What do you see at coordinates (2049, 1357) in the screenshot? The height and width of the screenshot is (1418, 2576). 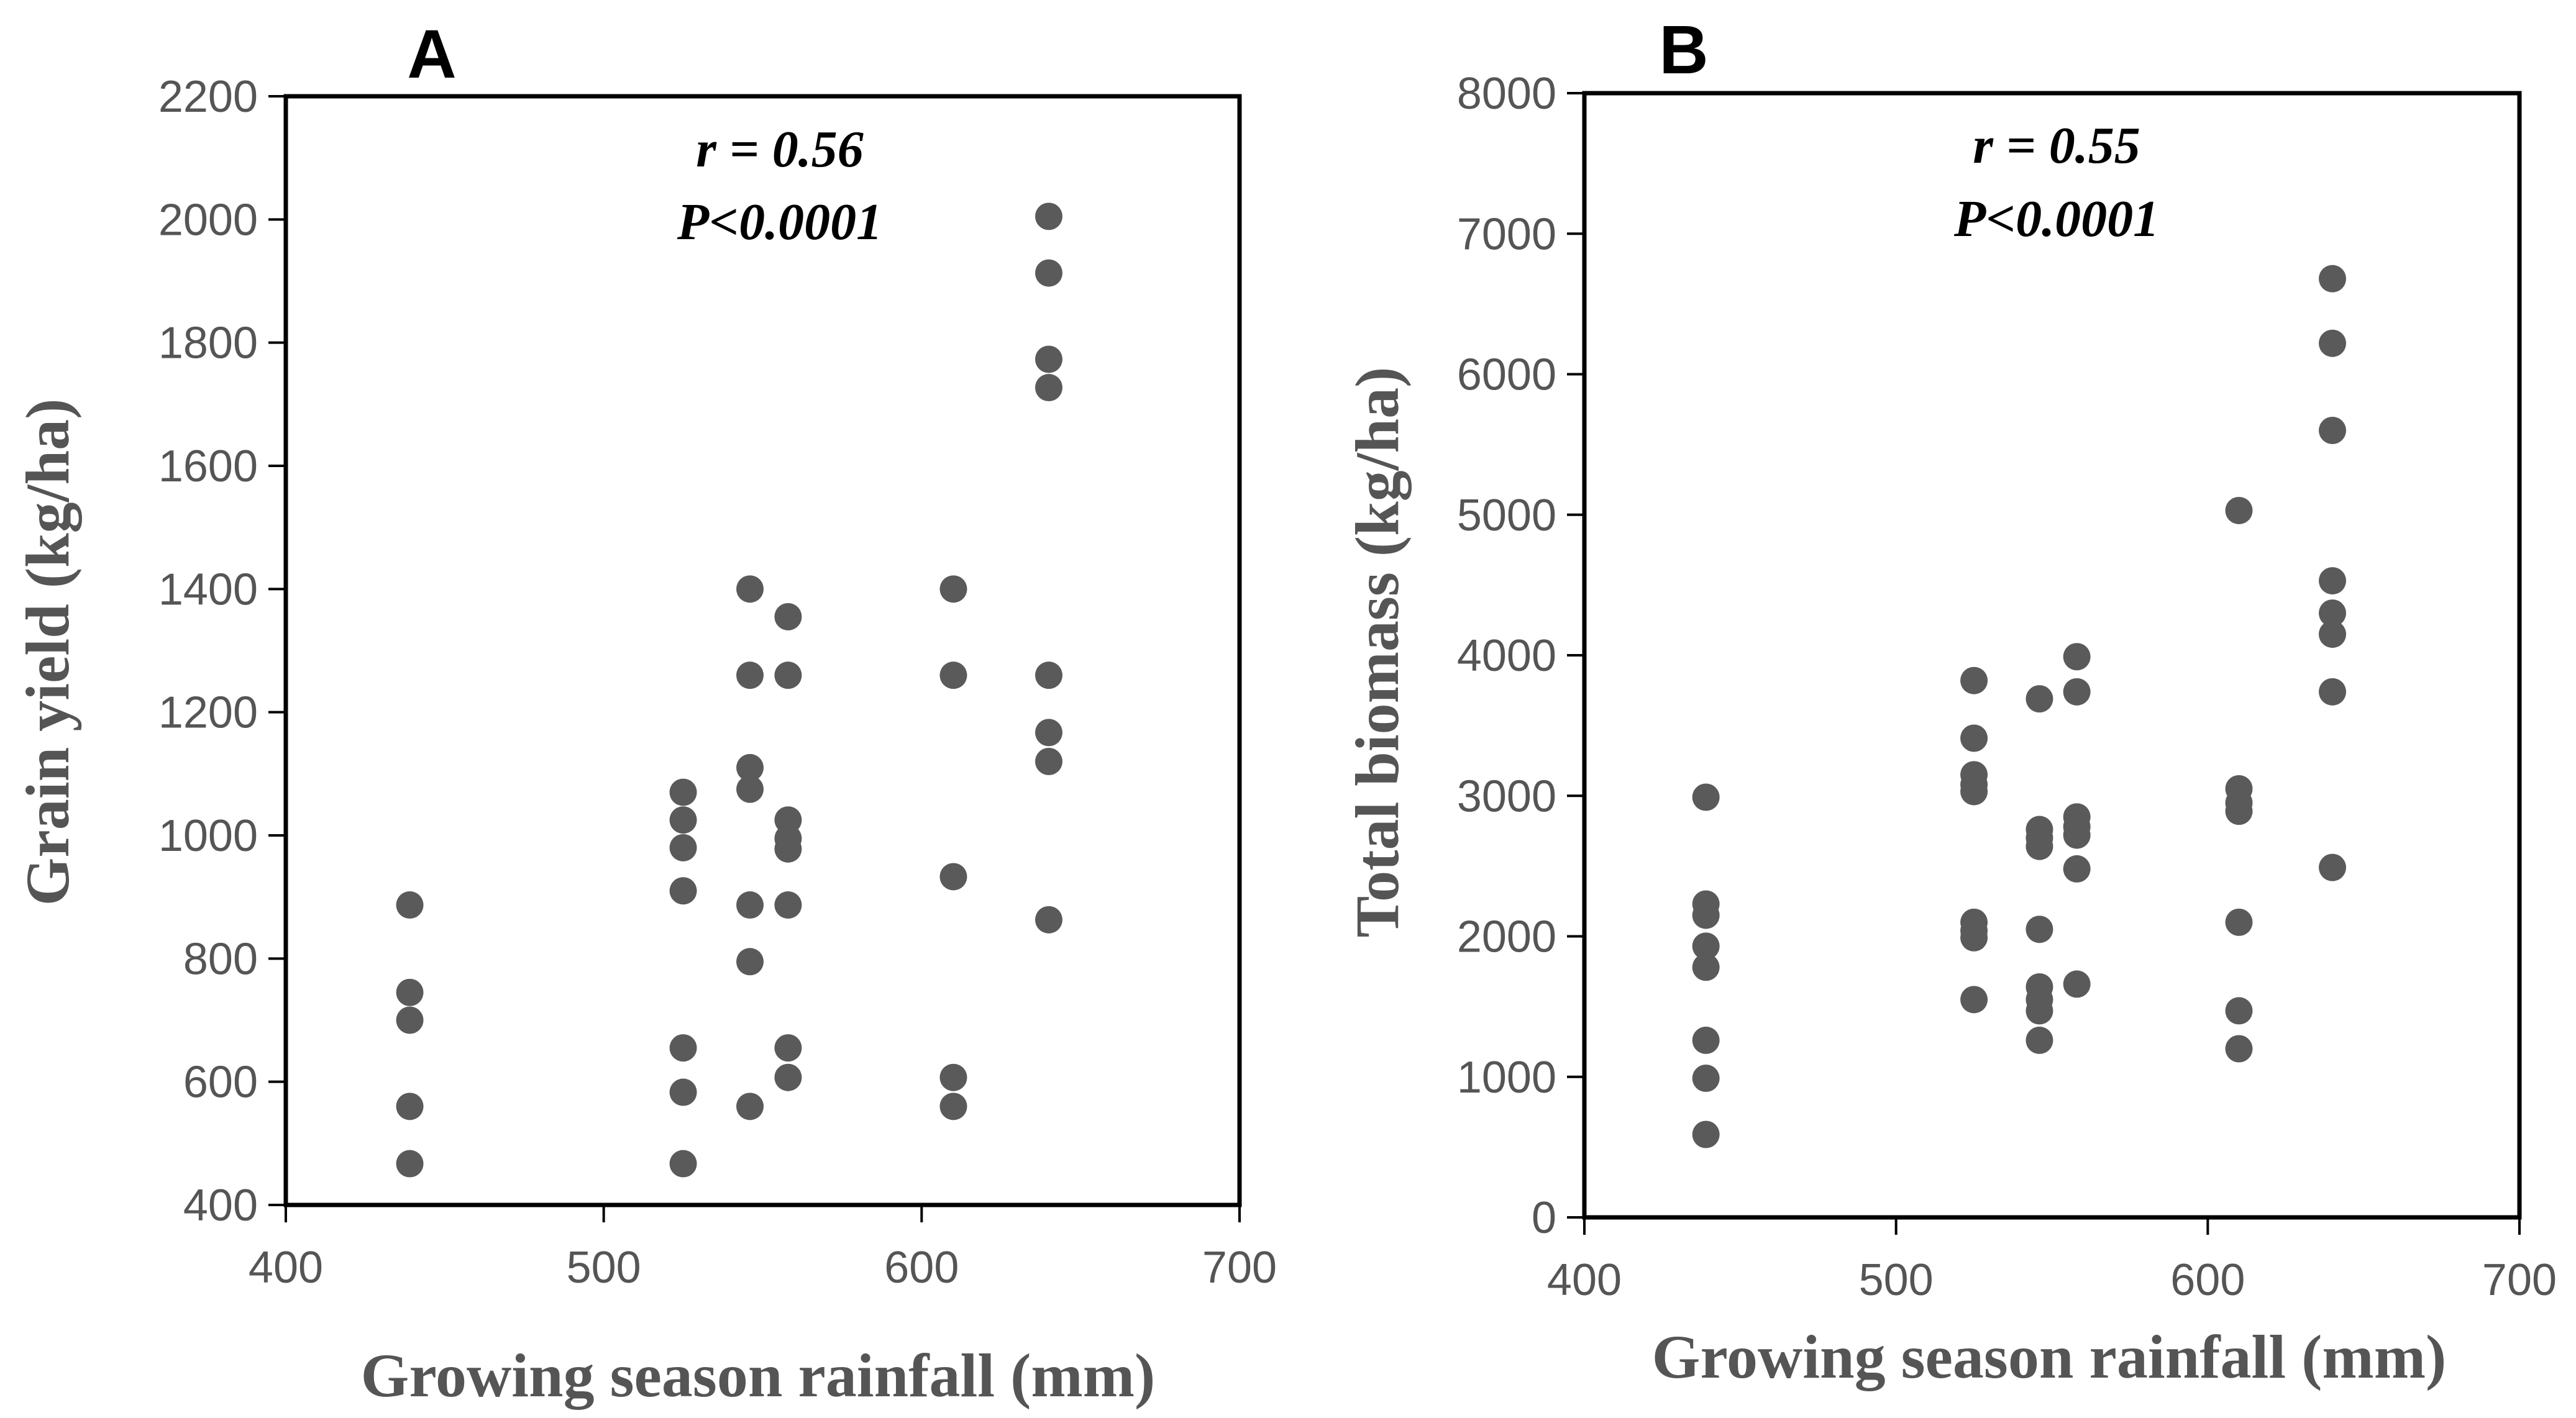 I see `panel-b-x-axis-title: Growing season rainfall (mm)` at bounding box center [2049, 1357].